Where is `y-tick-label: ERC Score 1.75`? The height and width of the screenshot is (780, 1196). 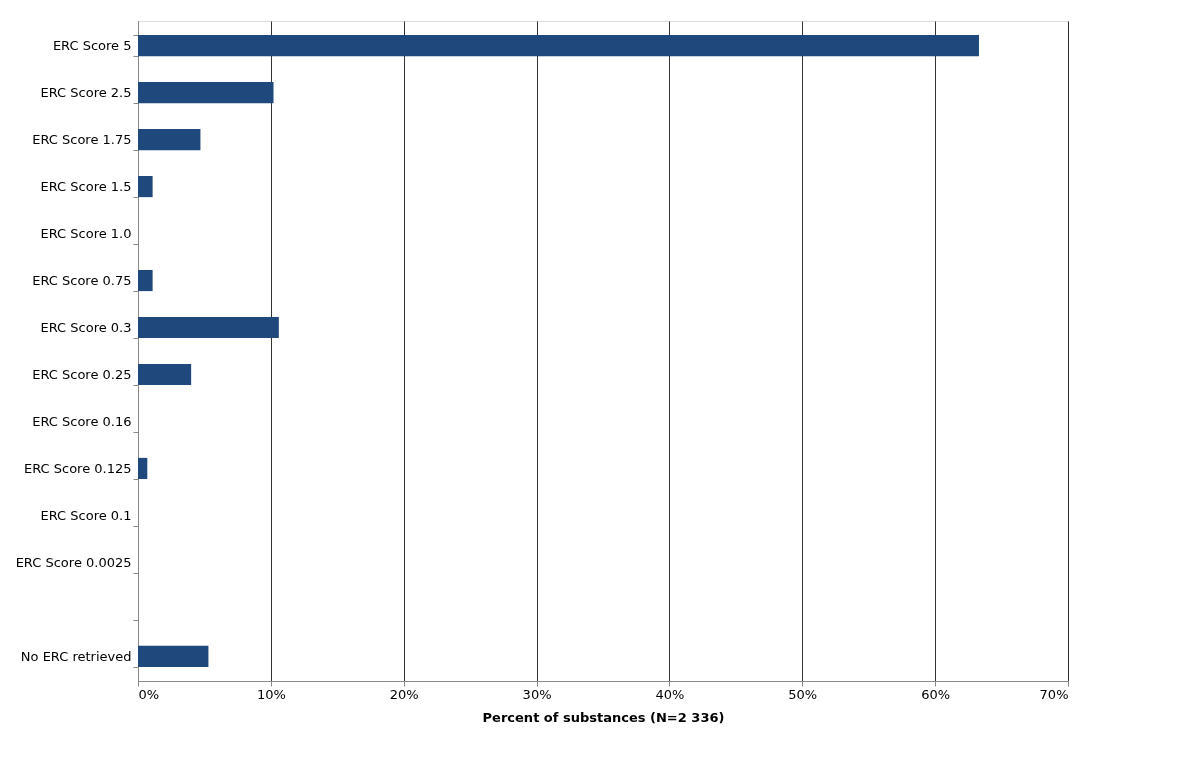
y-tick-label: ERC Score 1.75 is located at coordinates (82, 140).